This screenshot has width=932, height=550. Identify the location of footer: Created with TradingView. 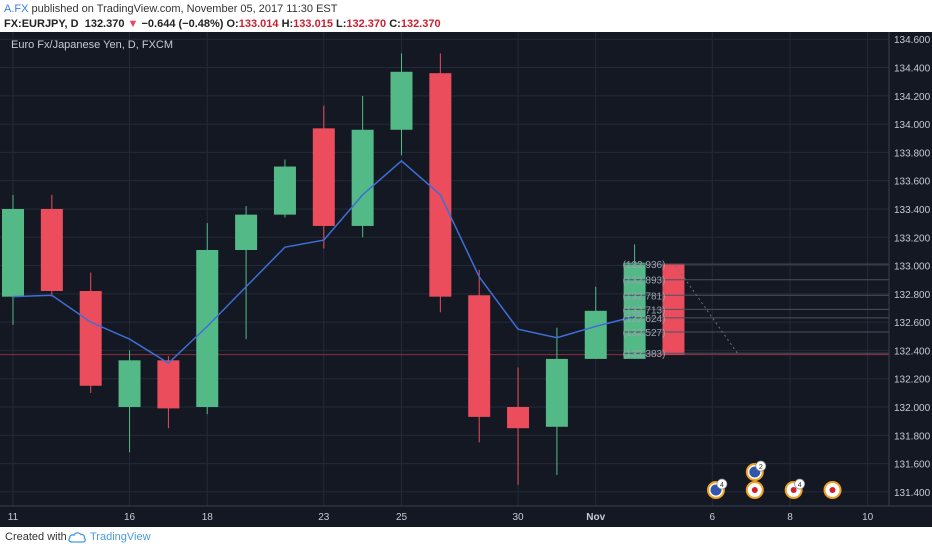
(466, 538).